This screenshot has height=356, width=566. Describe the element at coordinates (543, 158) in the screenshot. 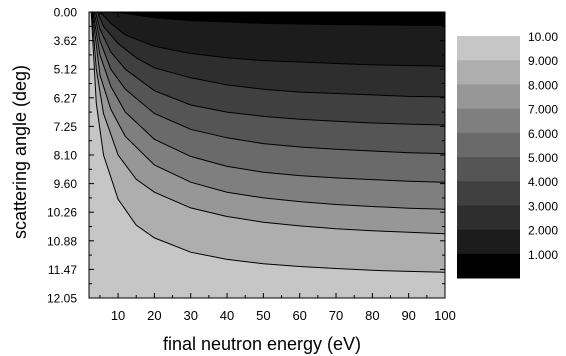

I see `legend-label: 5.000` at that location.